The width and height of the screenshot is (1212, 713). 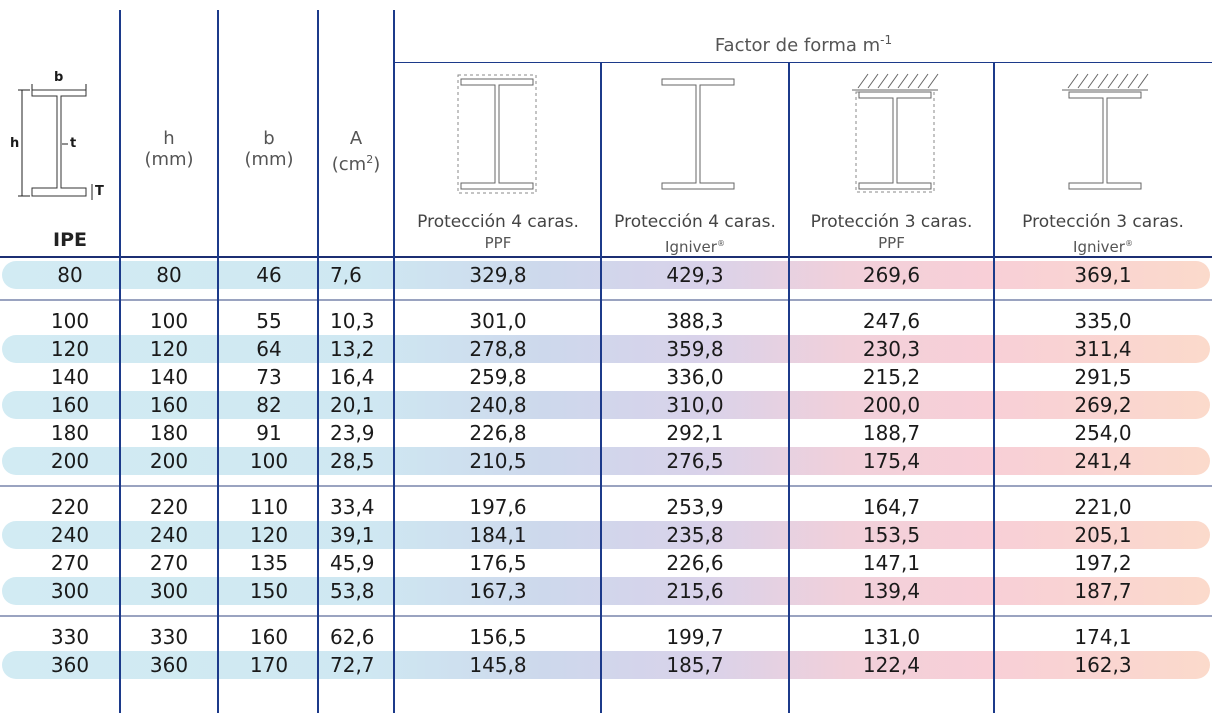 What do you see at coordinates (169, 637) in the screenshot?
I see `table-cell: 330` at bounding box center [169, 637].